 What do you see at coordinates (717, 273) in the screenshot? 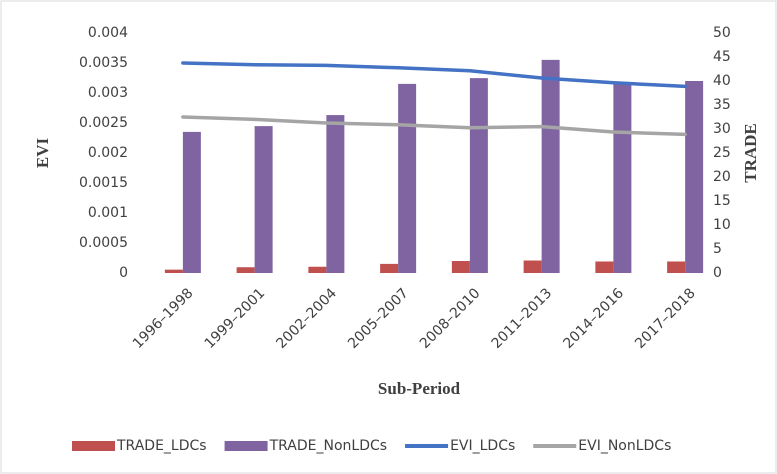
I see `y2-tick-label: 0` at bounding box center [717, 273].